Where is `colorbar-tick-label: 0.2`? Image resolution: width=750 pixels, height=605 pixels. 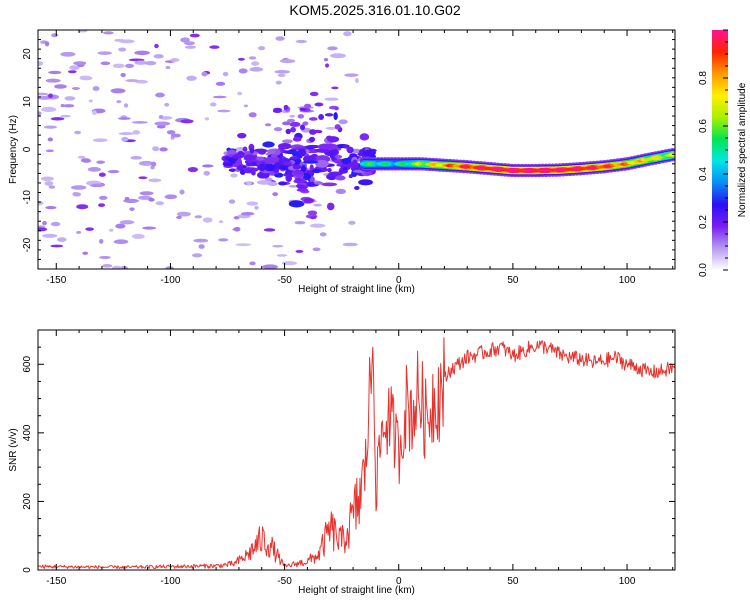
colorbar-tick-label: 0.2 is located at coordinates (703, 222).